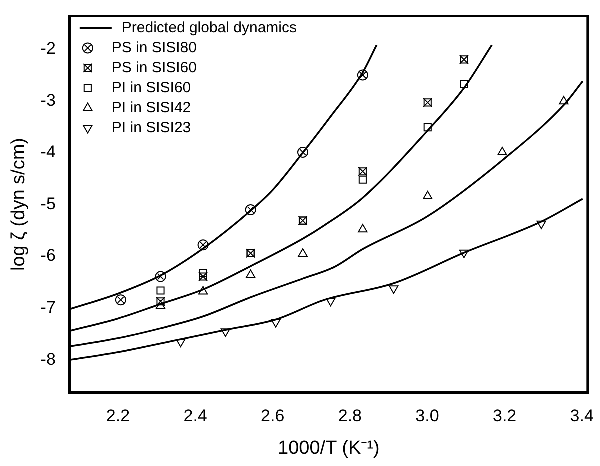  Describe the element at coordinates (196, 416) in the screenshot. I see `x-tick-label: 2.4` at that location.